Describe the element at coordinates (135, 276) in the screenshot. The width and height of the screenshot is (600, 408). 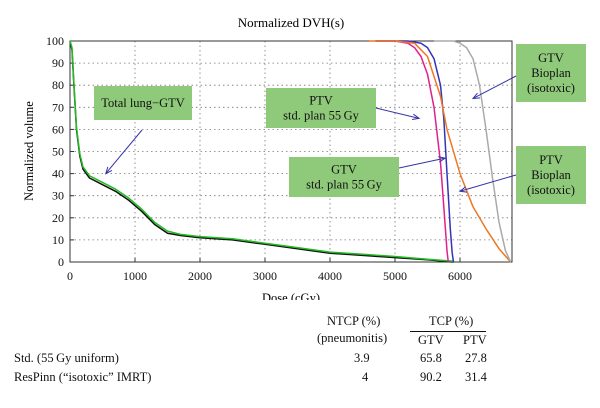
I see `x-tick-label: 1000` at that location.